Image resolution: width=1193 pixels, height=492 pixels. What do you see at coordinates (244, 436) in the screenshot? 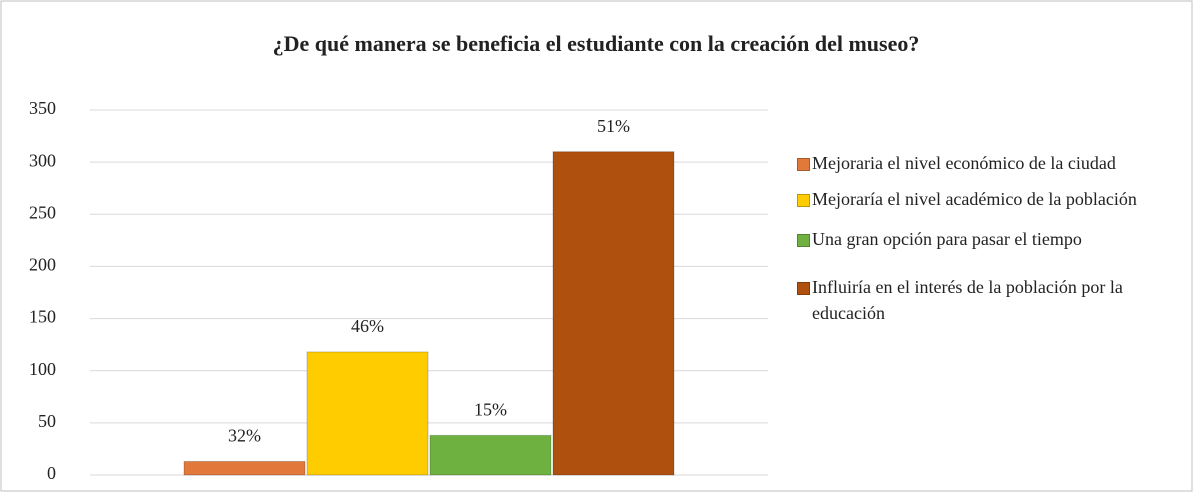
I see `data-label: 32%` at bounding box center [244, 436].